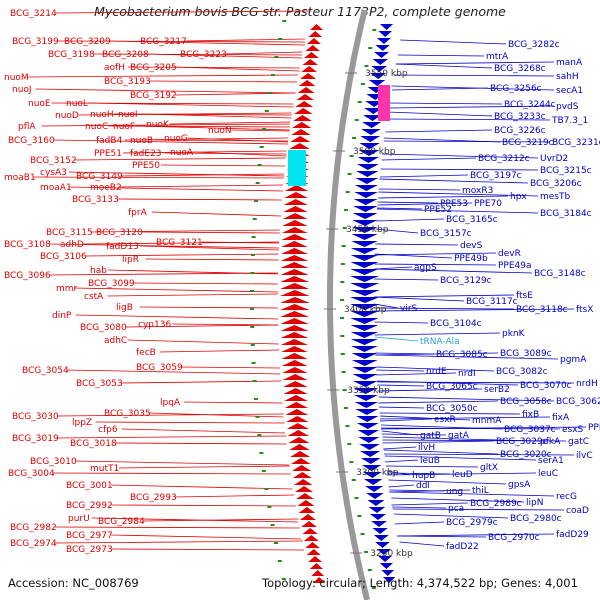  What do you see at coordinates (53, 462) in the screenshot?
I see `gene-label: BCG_3010` at bounding box center [53, 462].